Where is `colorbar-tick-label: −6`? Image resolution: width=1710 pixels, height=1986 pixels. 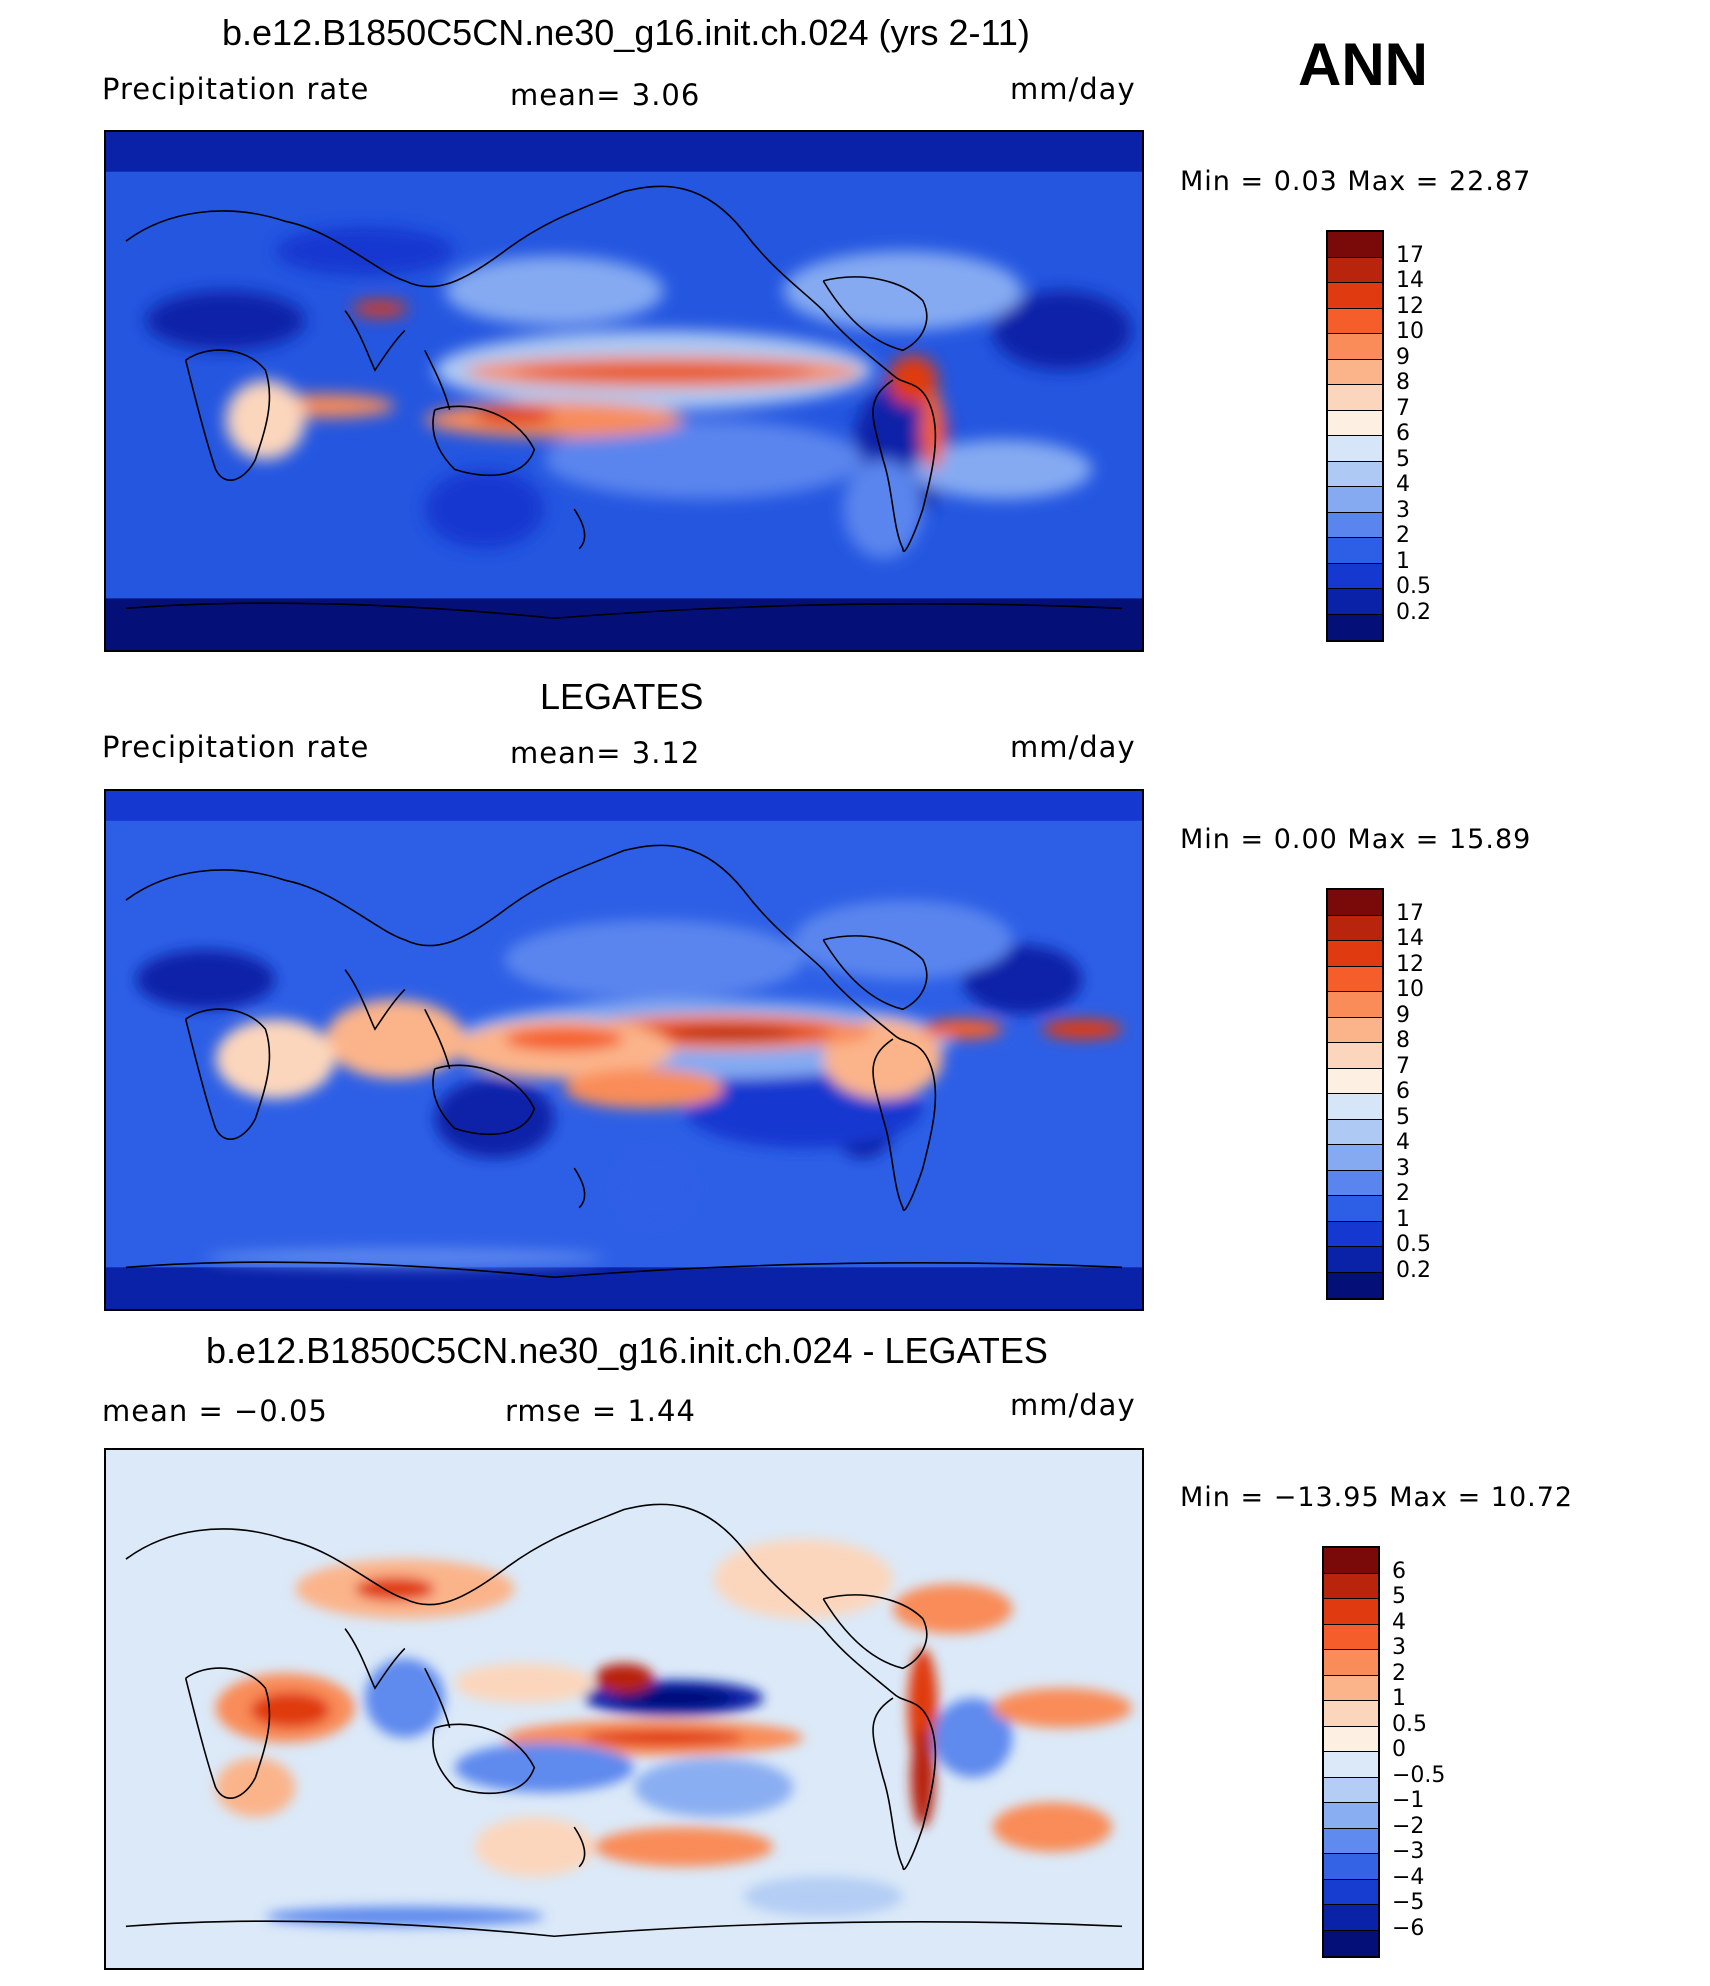
colorbar-tick-label: −6 is located at coordinates (1408, 1928).